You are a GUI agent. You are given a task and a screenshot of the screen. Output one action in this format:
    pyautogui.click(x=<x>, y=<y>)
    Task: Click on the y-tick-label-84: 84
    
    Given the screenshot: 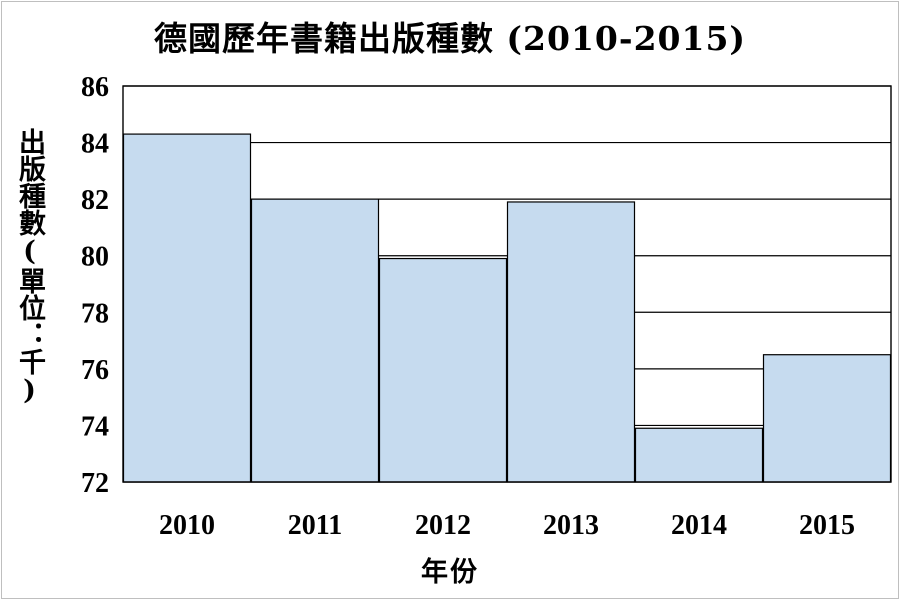 What is the action you would take?
    pyautogui.click(x=95, y=144)
    